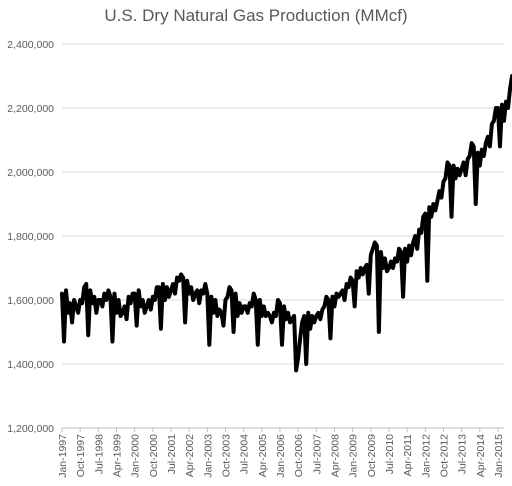  I want to click on x-tick-label: Jan-2006, so click(281, 456).